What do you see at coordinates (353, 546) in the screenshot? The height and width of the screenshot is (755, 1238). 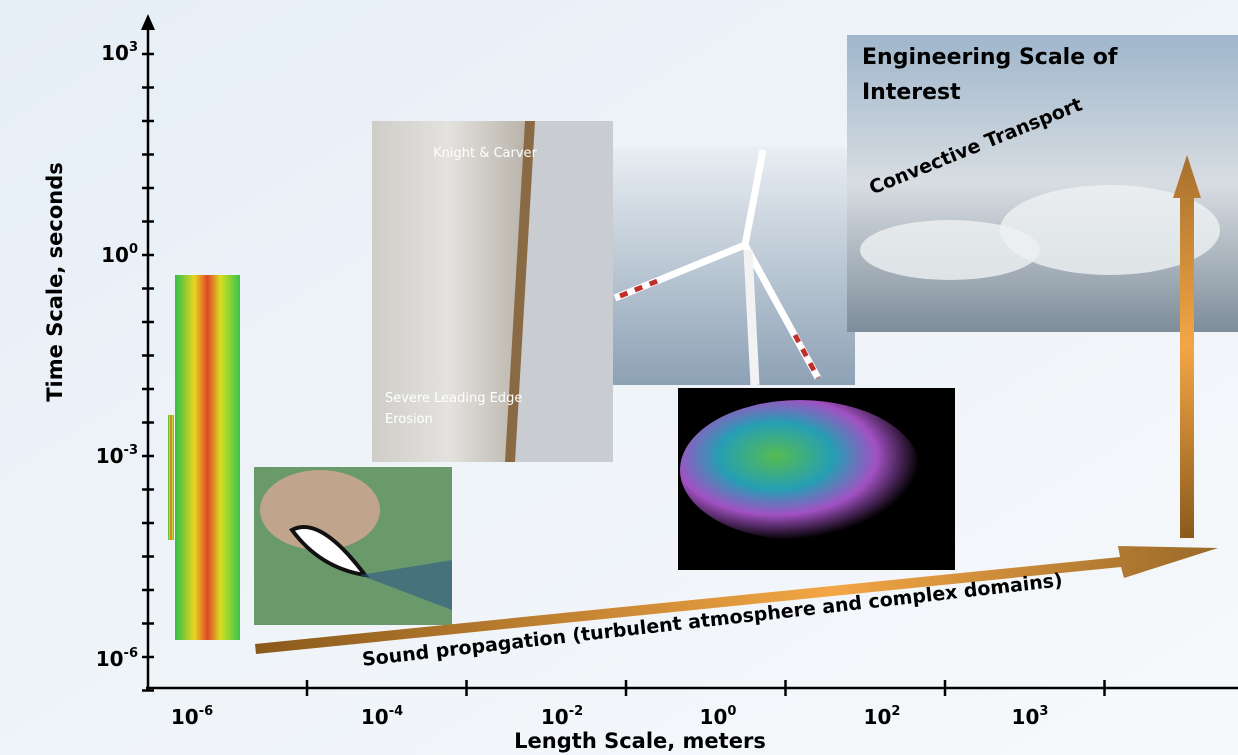 I see `airfoil-image` at bounding box center [353, 546].